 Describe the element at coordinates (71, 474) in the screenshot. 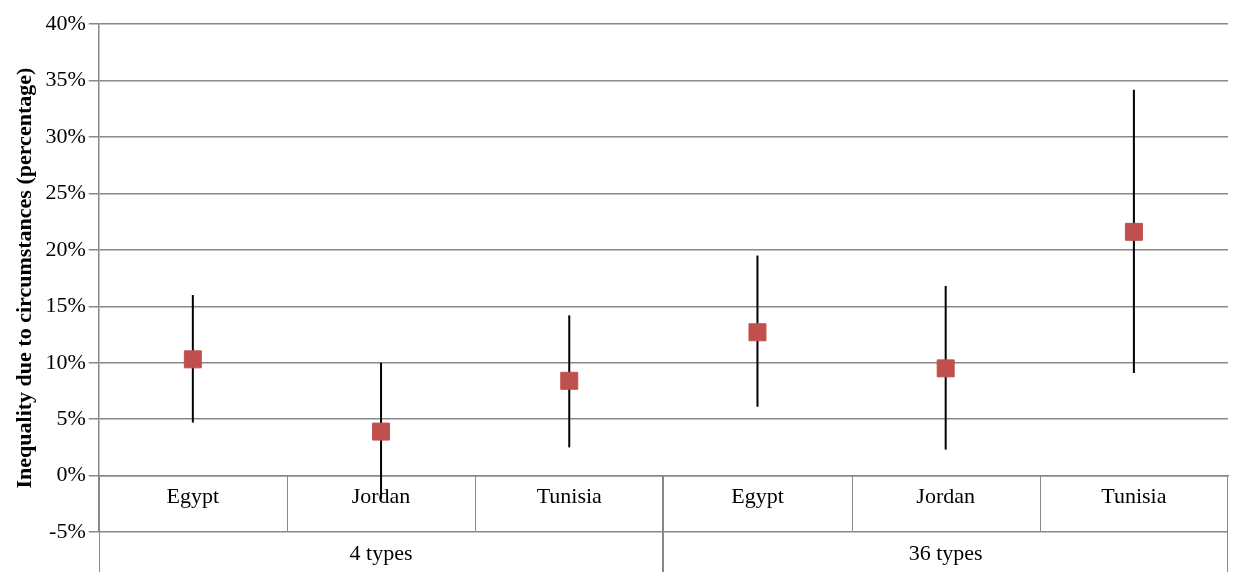

I see `y-tick-label: 0%` at that location.